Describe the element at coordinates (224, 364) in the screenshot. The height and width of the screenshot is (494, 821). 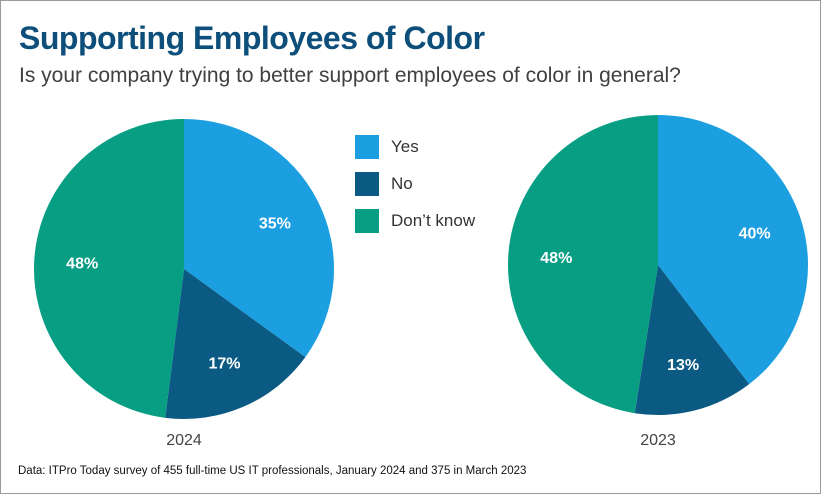
I see `pie-2024-data-label-1: 17%` at that location.